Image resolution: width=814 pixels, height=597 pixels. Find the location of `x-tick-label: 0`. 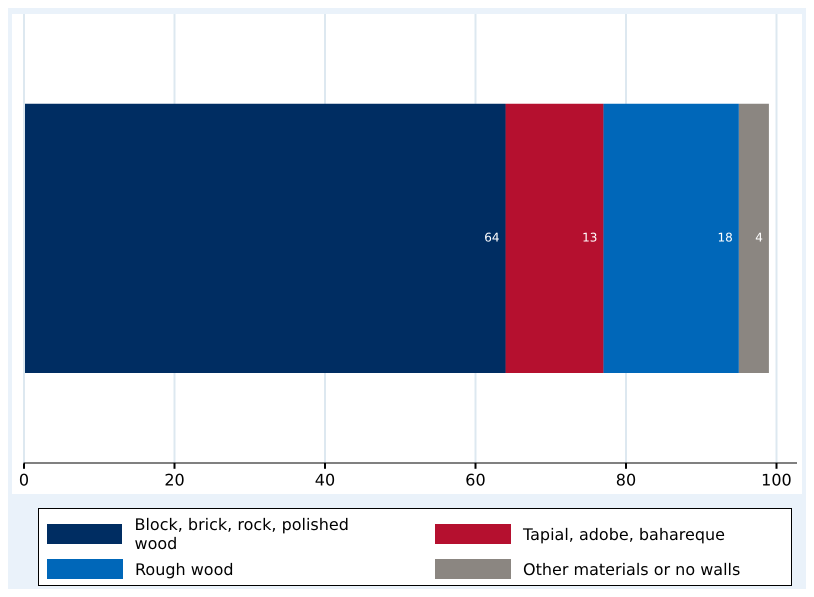

x-tick-label: 0 is located at coordinates (24, 480).